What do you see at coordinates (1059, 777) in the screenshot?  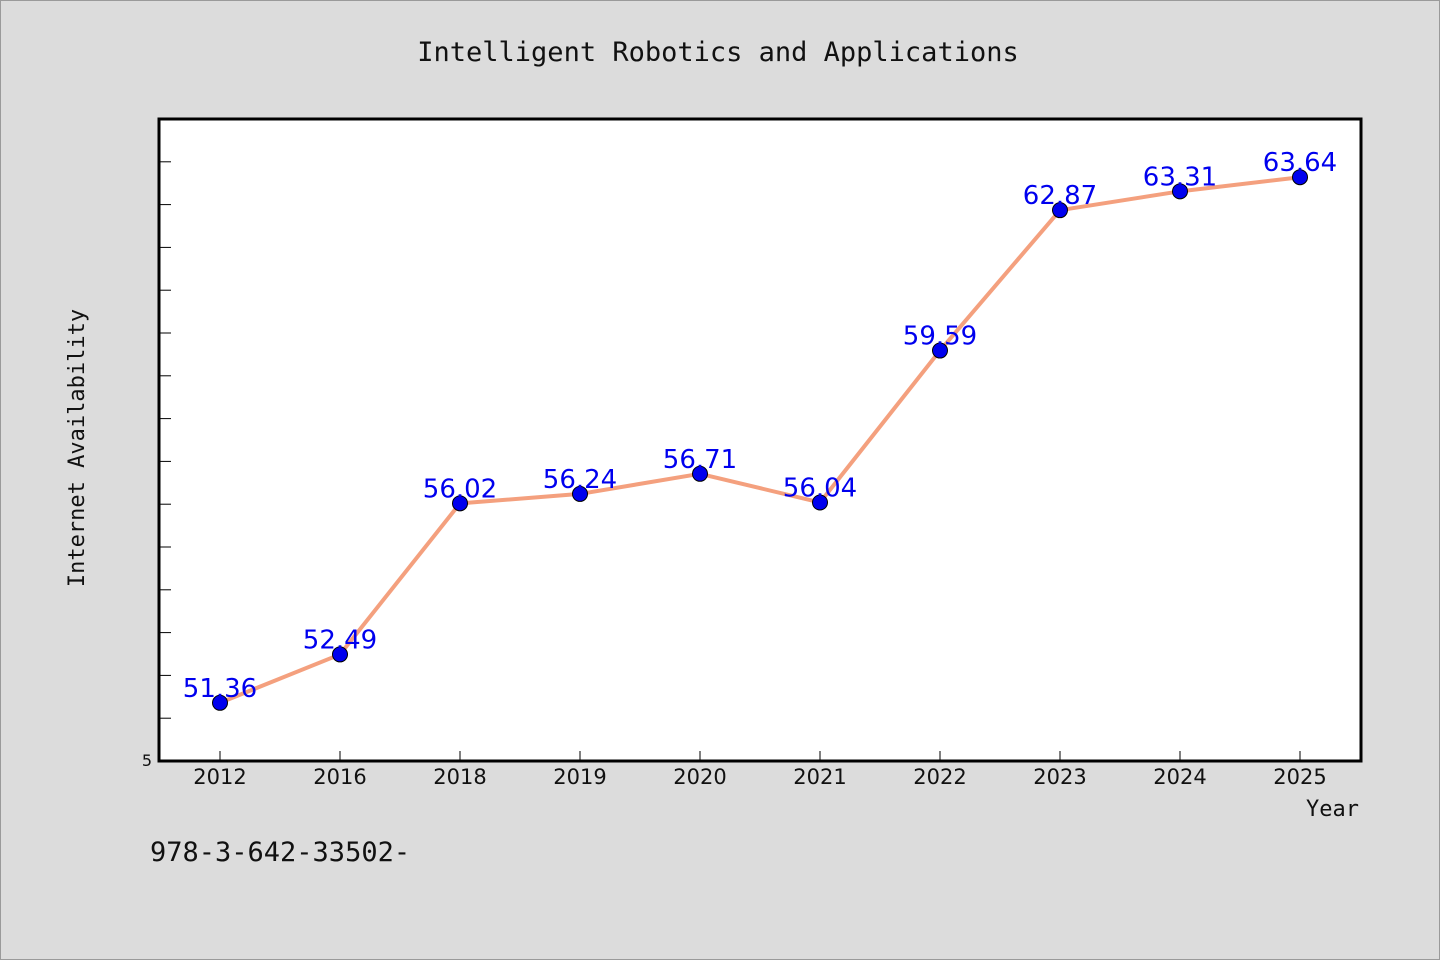 I see `x-tick-label: 2023` at bounding box center [1059, 777].